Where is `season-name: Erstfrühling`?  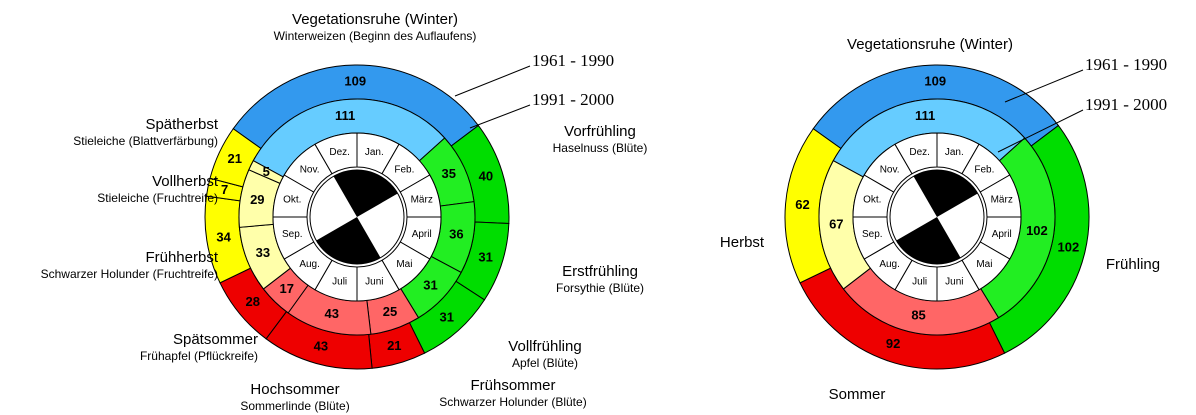
season-name: Erstfrühling is located at coordinates (600, 271).